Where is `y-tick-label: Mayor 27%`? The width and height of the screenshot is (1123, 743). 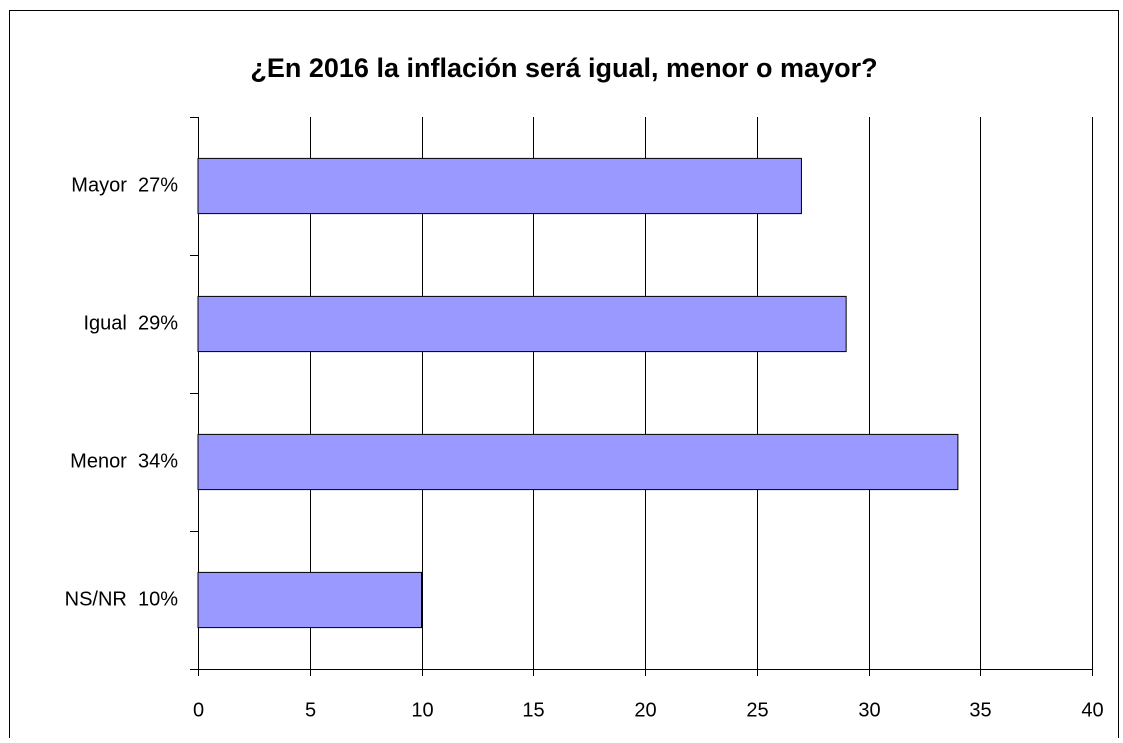
y-tick-label: Mayor 27% is located at coordinates (124, 185).